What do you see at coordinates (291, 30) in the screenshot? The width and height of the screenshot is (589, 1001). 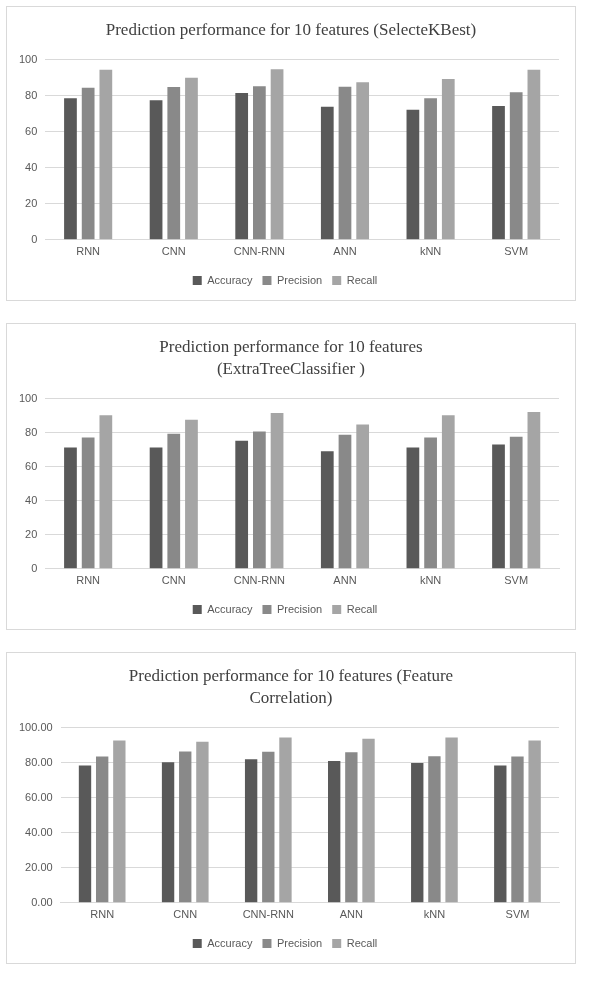 I see `chart-title: Prediction performance for 10 features (SelecteKBest)` at bounding box center [291, 30].